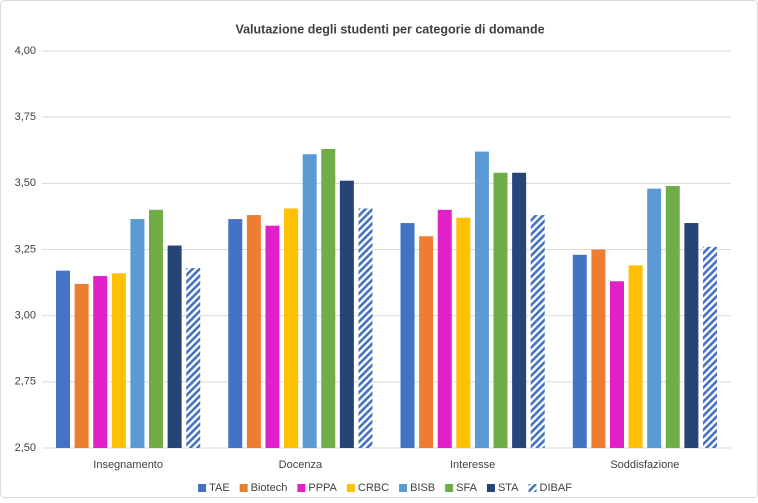 This screenshot has width=758, height=503. Describe the element at coordinates (472, 465) in the screenshot. I see `x-tick-label: Interesse` at that location.